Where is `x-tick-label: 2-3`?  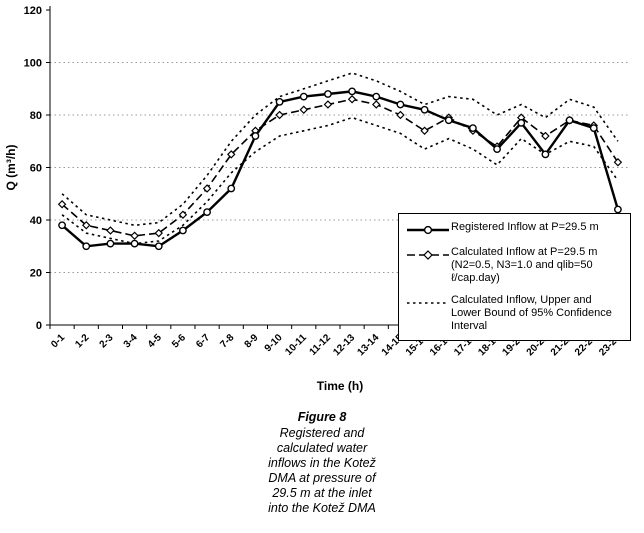 x-tick-label: 2-3 is located at coordinates (107, 341).